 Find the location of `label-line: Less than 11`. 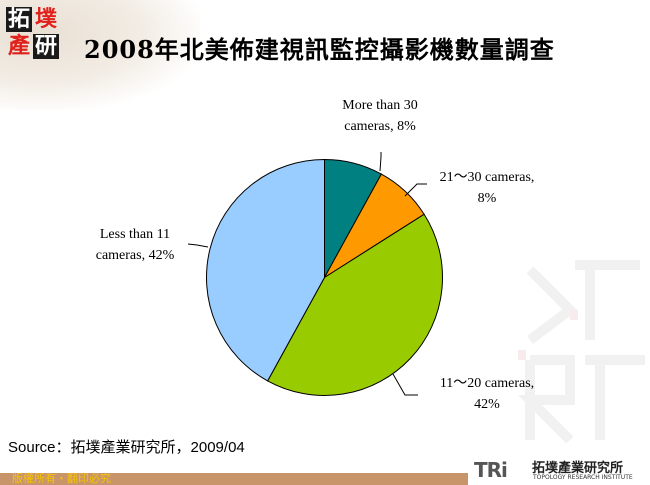

label-line: Less than 11 is located at coordinates (135, 234).